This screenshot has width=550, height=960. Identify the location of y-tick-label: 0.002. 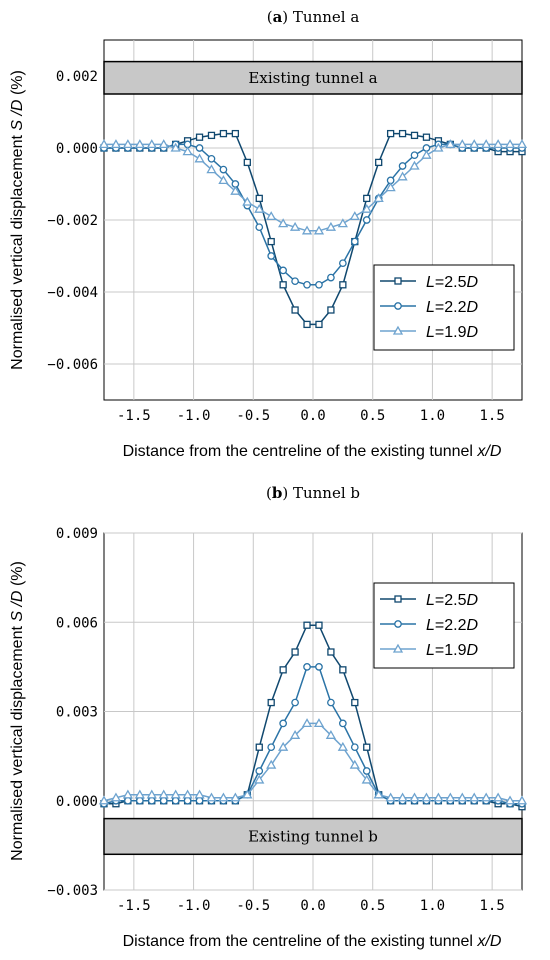
(77, 77).